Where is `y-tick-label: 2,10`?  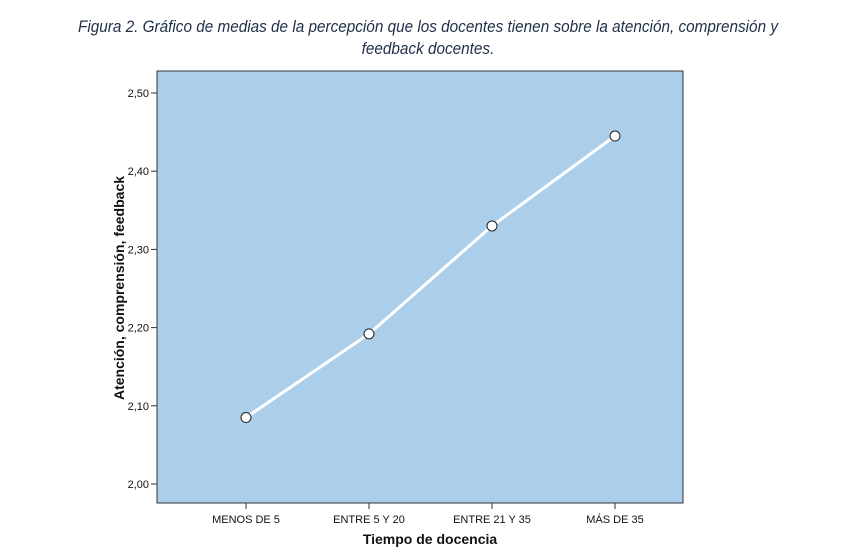 y-tick-label: 2,10 is located at coordinates (138, 407).